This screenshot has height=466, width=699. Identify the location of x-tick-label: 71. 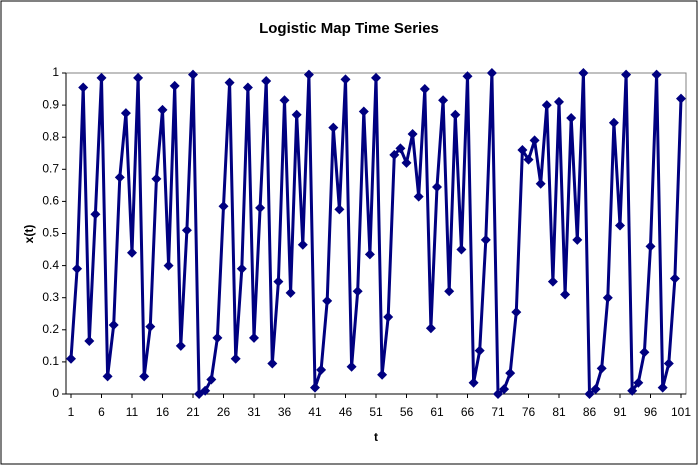
(498, 412).